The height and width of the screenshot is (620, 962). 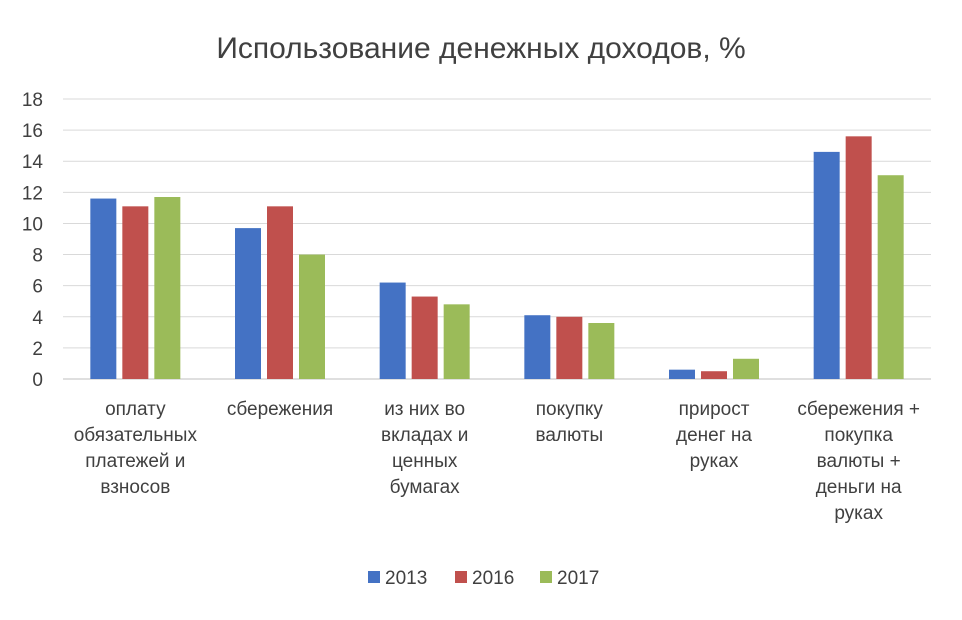 I want to click on category-label: из них во вкладах и ценных бумагах, so click(x=424, y=448).